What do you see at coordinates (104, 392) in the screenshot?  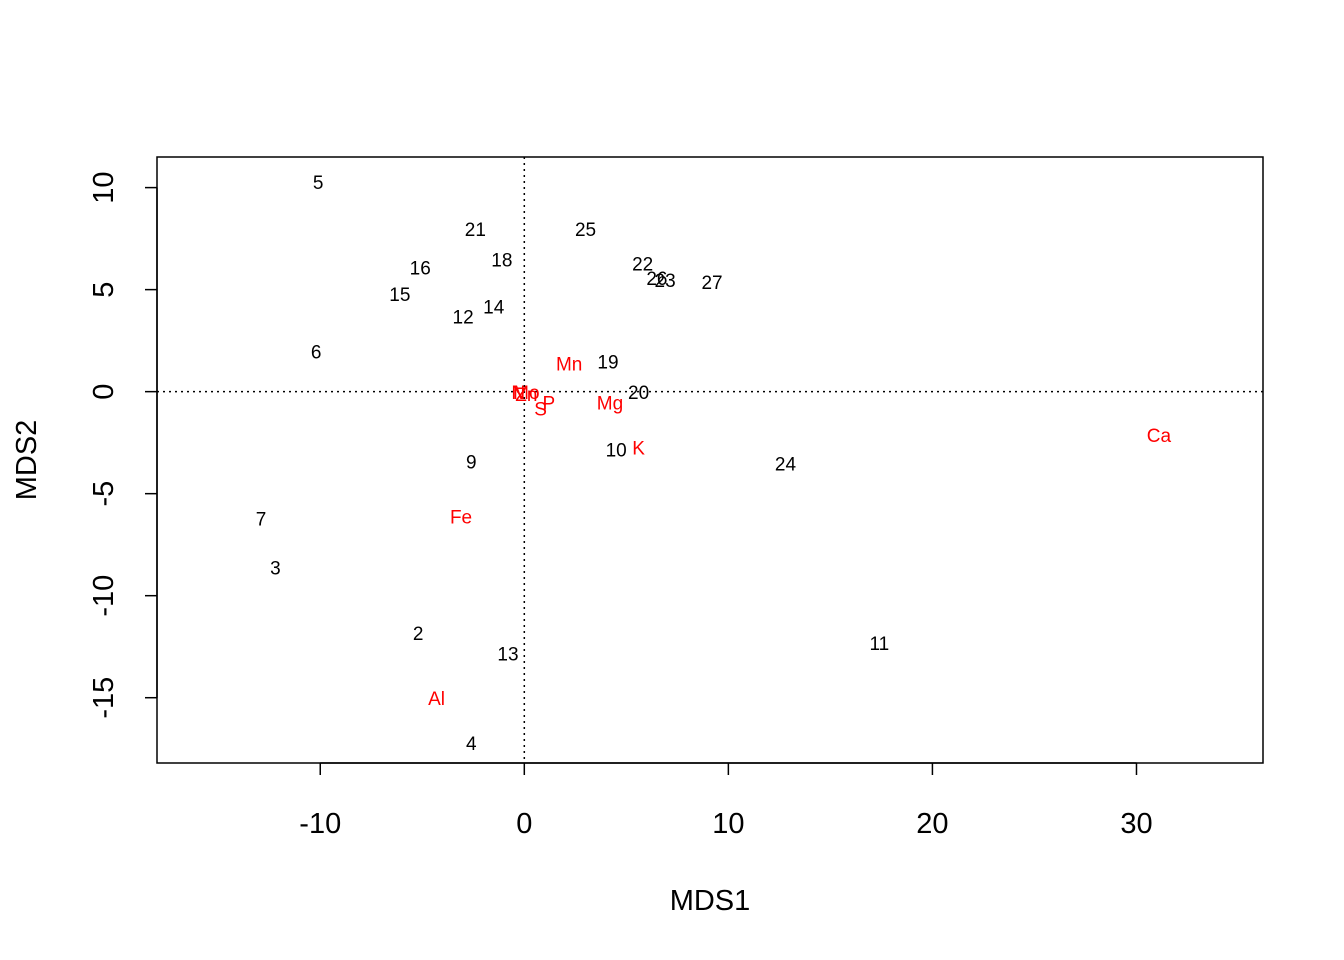 I see `y-tick-label: 0` at bounding box center [104, 392].